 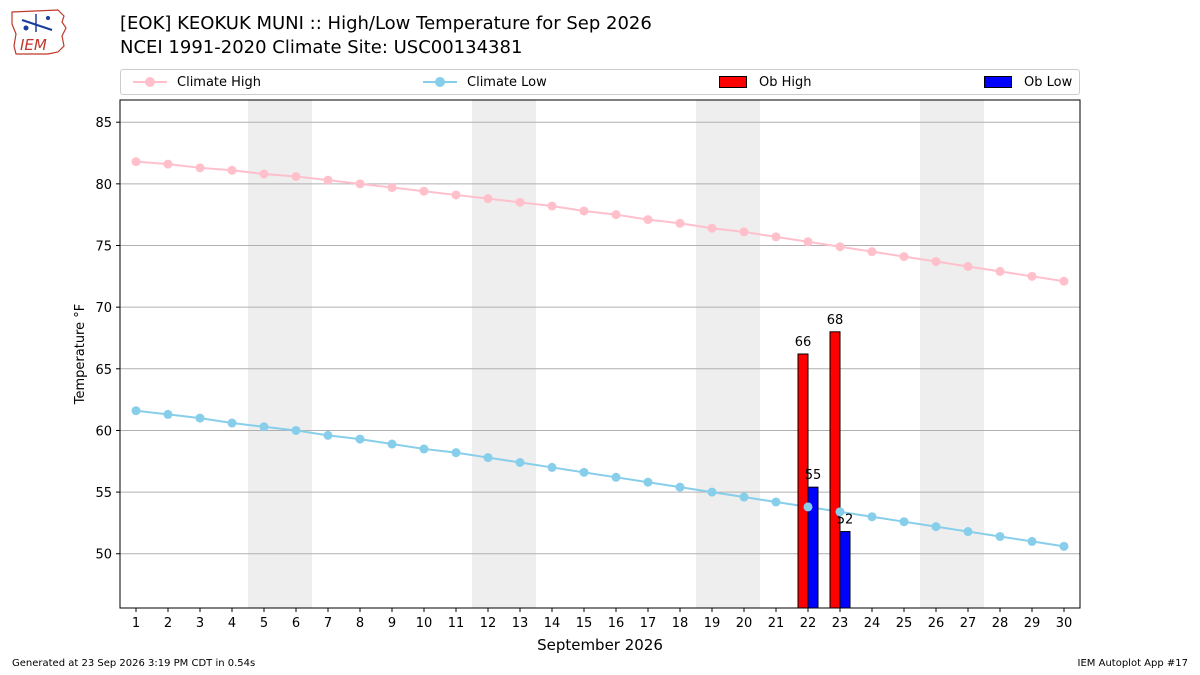 I want to click on ob-low-swatch, so click(x=998, y=82).